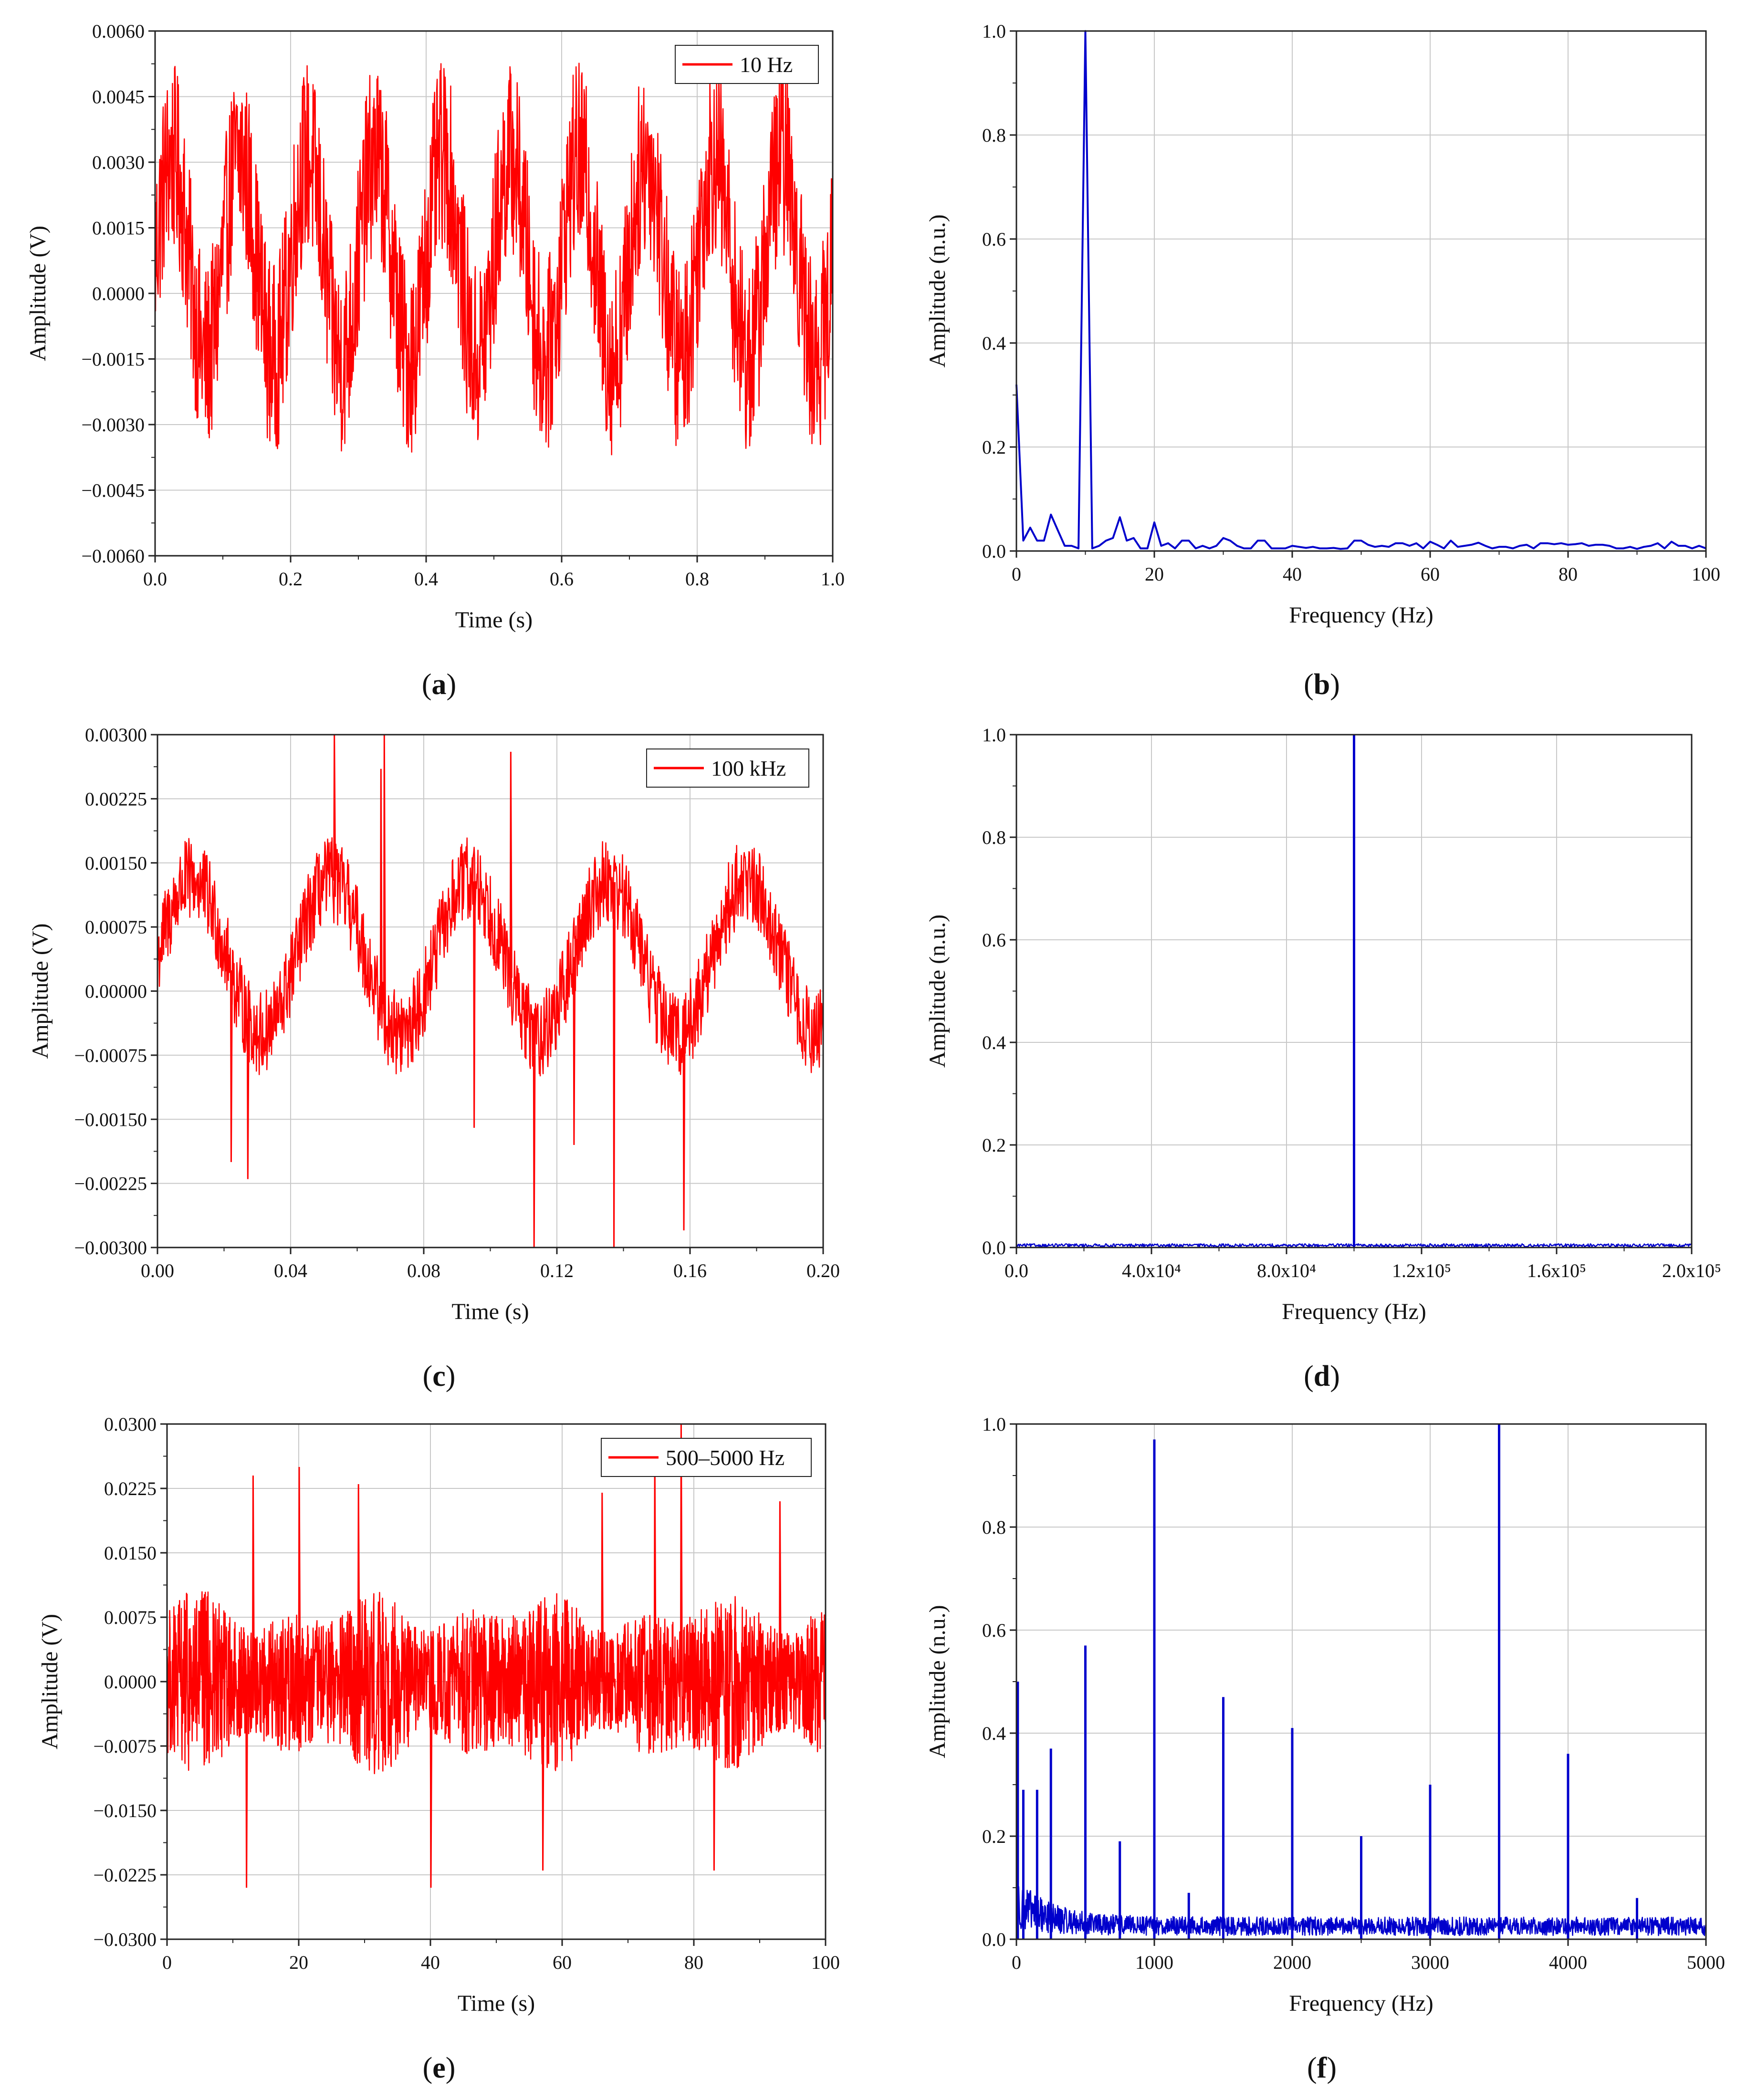 The height and width of the screenshot is (2100, 1747). Describe the element at coordinates (119, 229) in the screenshot. I see `ytick-label-a-5: 0.0015` at that location.